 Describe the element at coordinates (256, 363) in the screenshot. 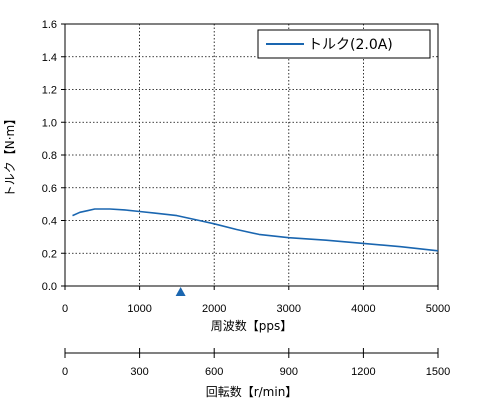

I see `secondary-x-axis: 0 300 600 900 1200 1500` at that location.